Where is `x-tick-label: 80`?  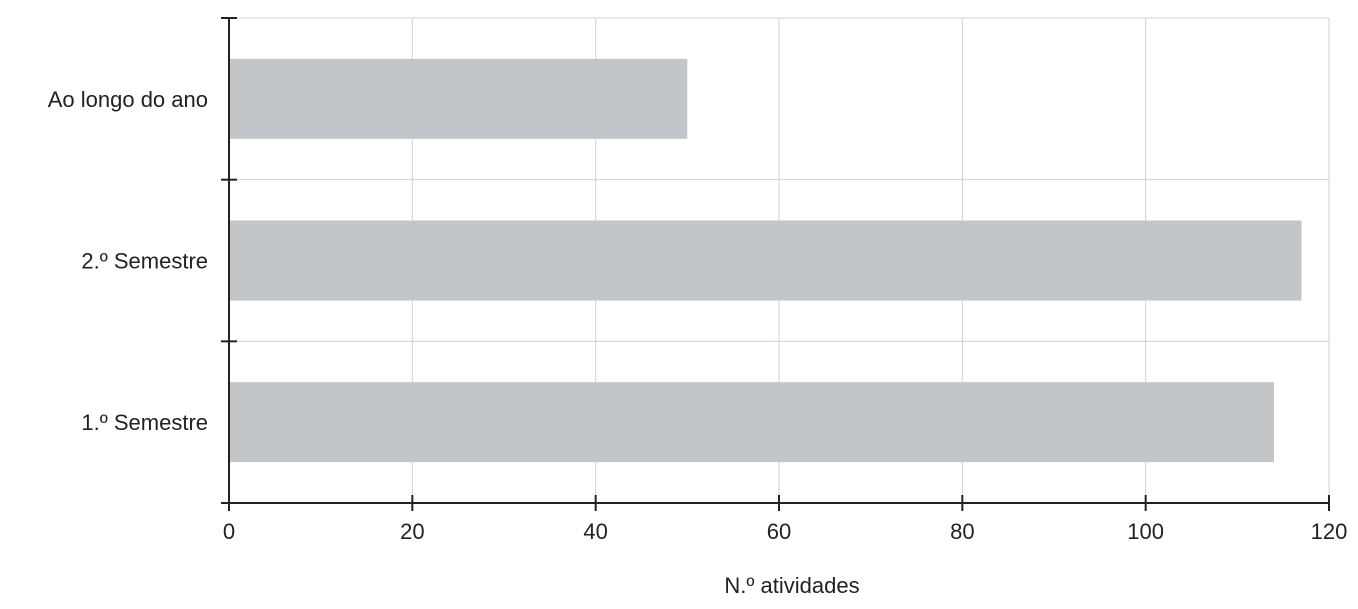
x-tick-label: 80 is located at coordinates (962, 531).